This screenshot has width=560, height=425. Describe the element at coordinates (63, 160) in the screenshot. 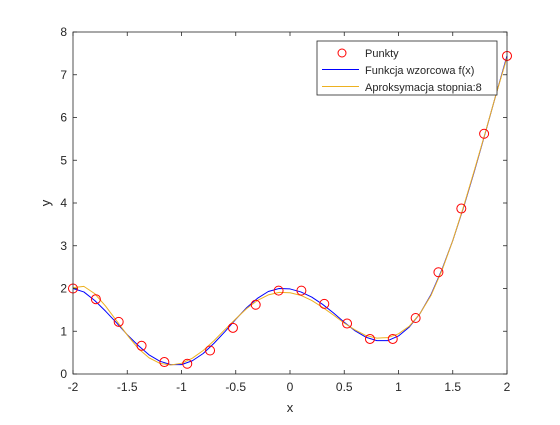

I see `y-tick-label: 5` at that location.